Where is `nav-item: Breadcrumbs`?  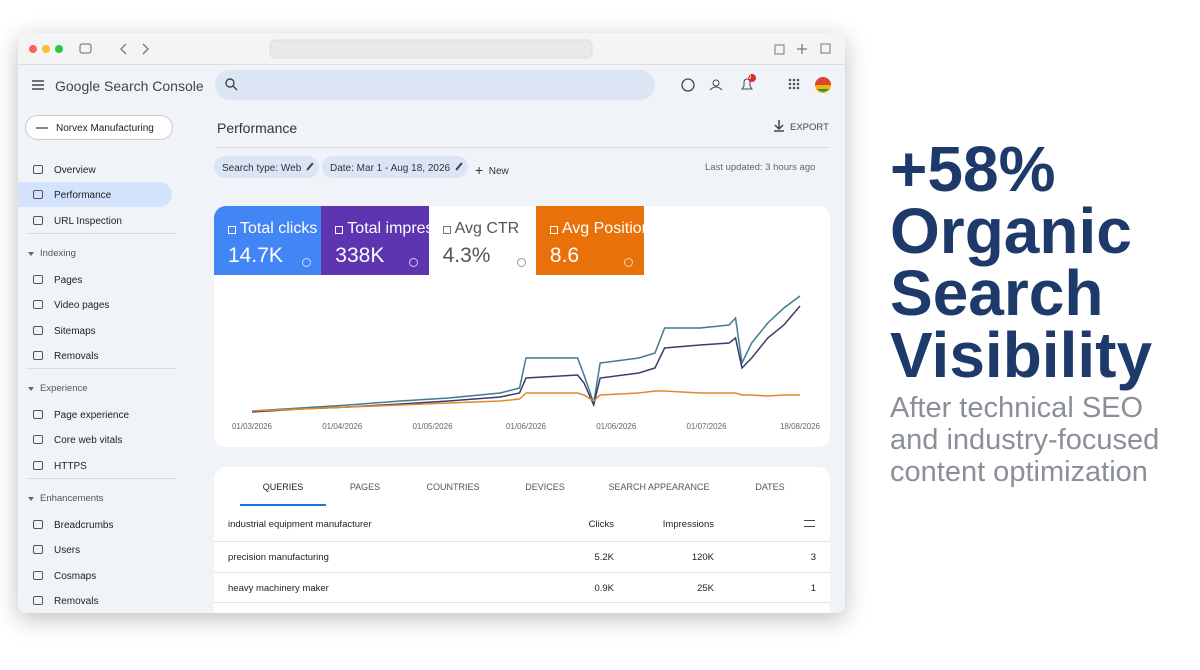
nav-item: Breadcrumbs is located at coordinates (84, 525).